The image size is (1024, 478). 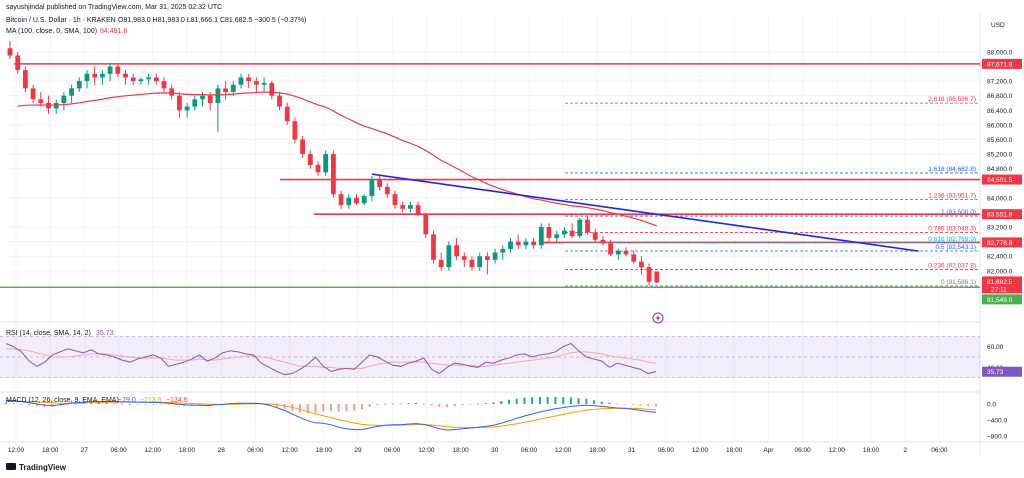 What do you see at coordinates (1000, 282) in the screenshot?
I see `current-price-tag: 81,682.5` at bounding box center [1000, 282].